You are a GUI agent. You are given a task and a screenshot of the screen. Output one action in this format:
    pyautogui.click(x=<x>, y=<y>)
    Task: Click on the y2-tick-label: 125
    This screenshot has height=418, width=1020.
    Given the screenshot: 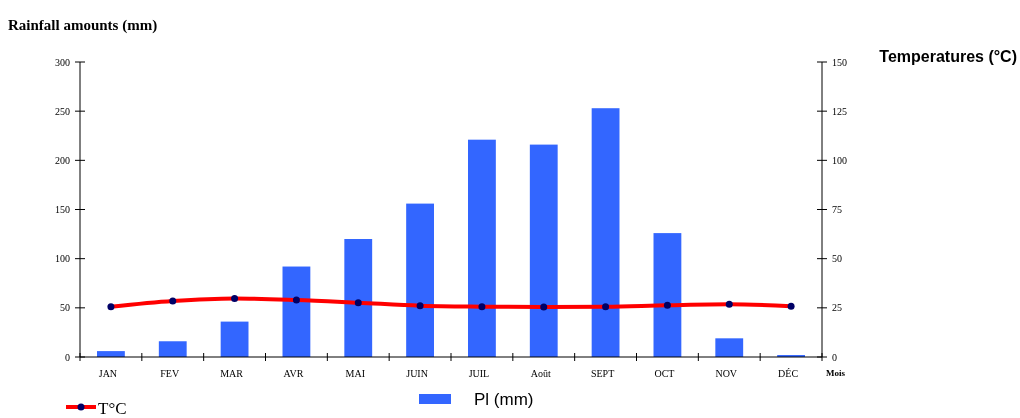 What is the action you would take?
    pyautogui.click(x=839, y=111)
    